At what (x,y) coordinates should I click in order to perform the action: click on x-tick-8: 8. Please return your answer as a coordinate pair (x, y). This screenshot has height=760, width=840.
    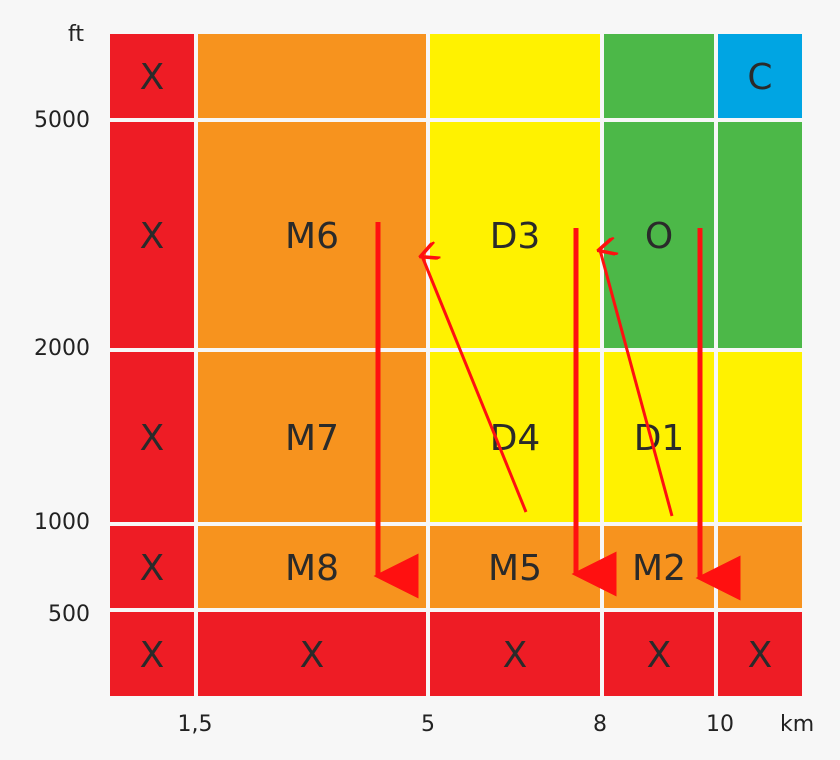
    Looking at the image, I should click on (600, 724).